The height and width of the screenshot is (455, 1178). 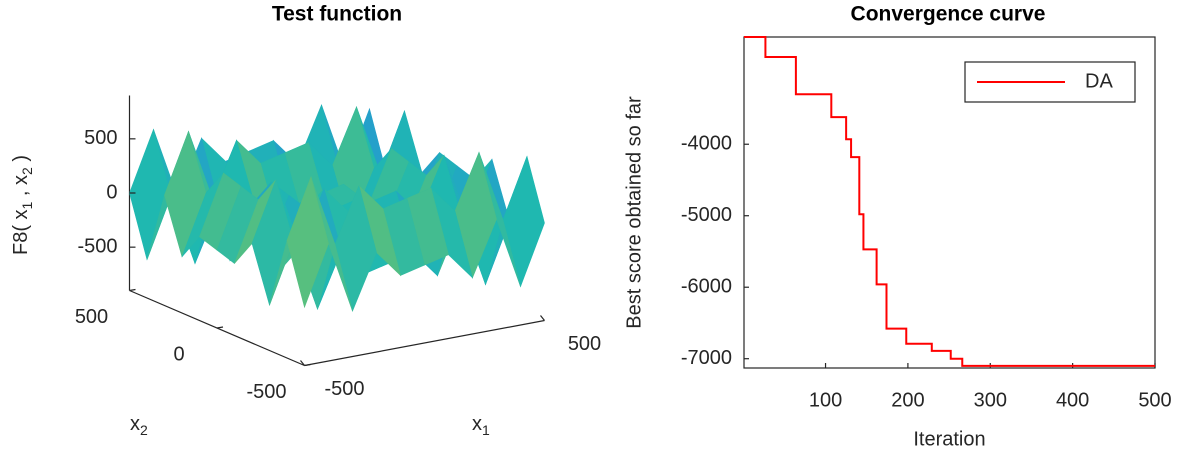 I want to click on chart-title: Convergence curve, so click(x=948, y=14).